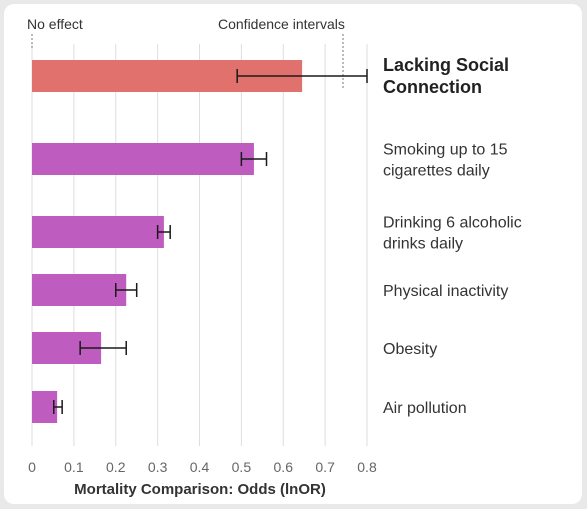 The width and height of the screenshot is (587, 509). I want to click on x-axis-ticks: 0 0.1 0.2 0.3 0.4 0.5 0.6 0.7 0.8, so click(202, 467).